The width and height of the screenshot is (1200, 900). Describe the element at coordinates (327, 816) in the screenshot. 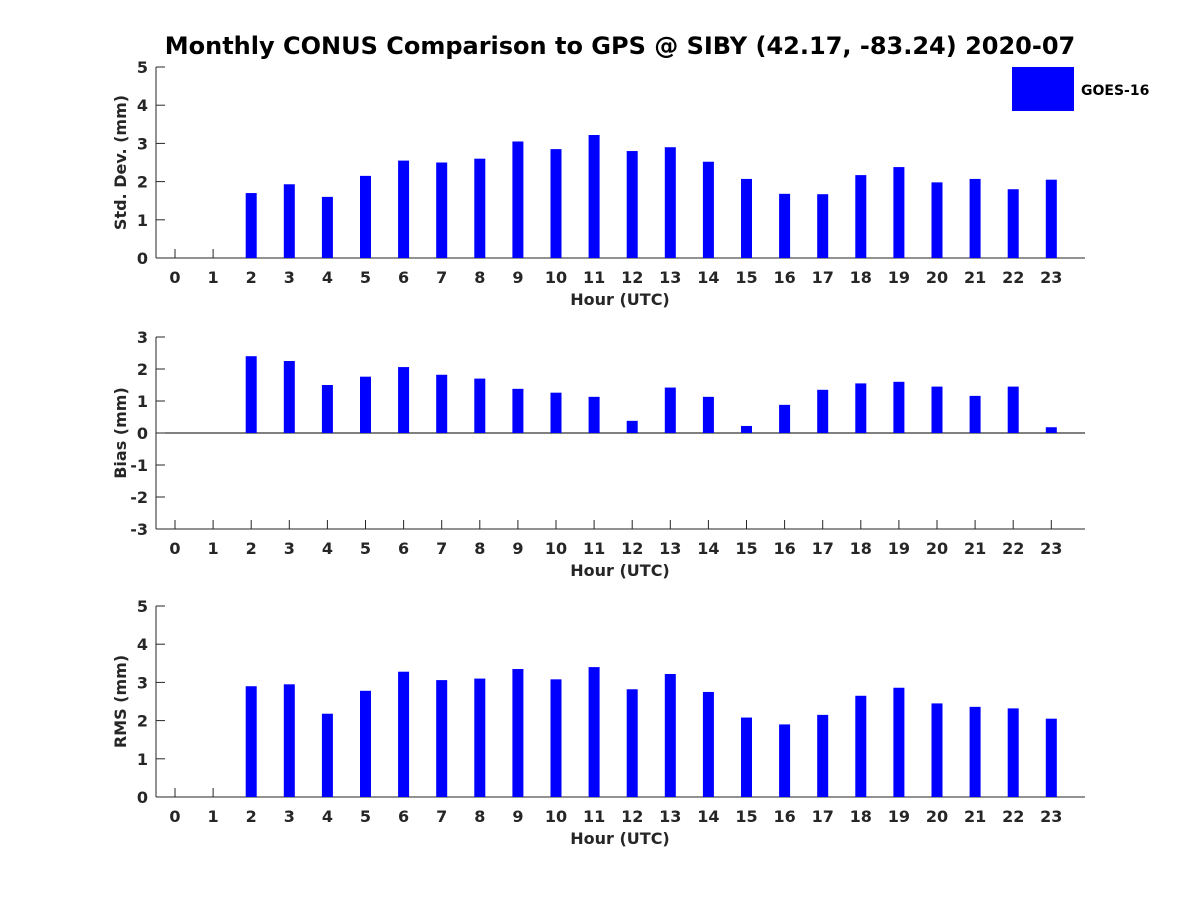

I see `rms-x-tick-label: 4` at that location.